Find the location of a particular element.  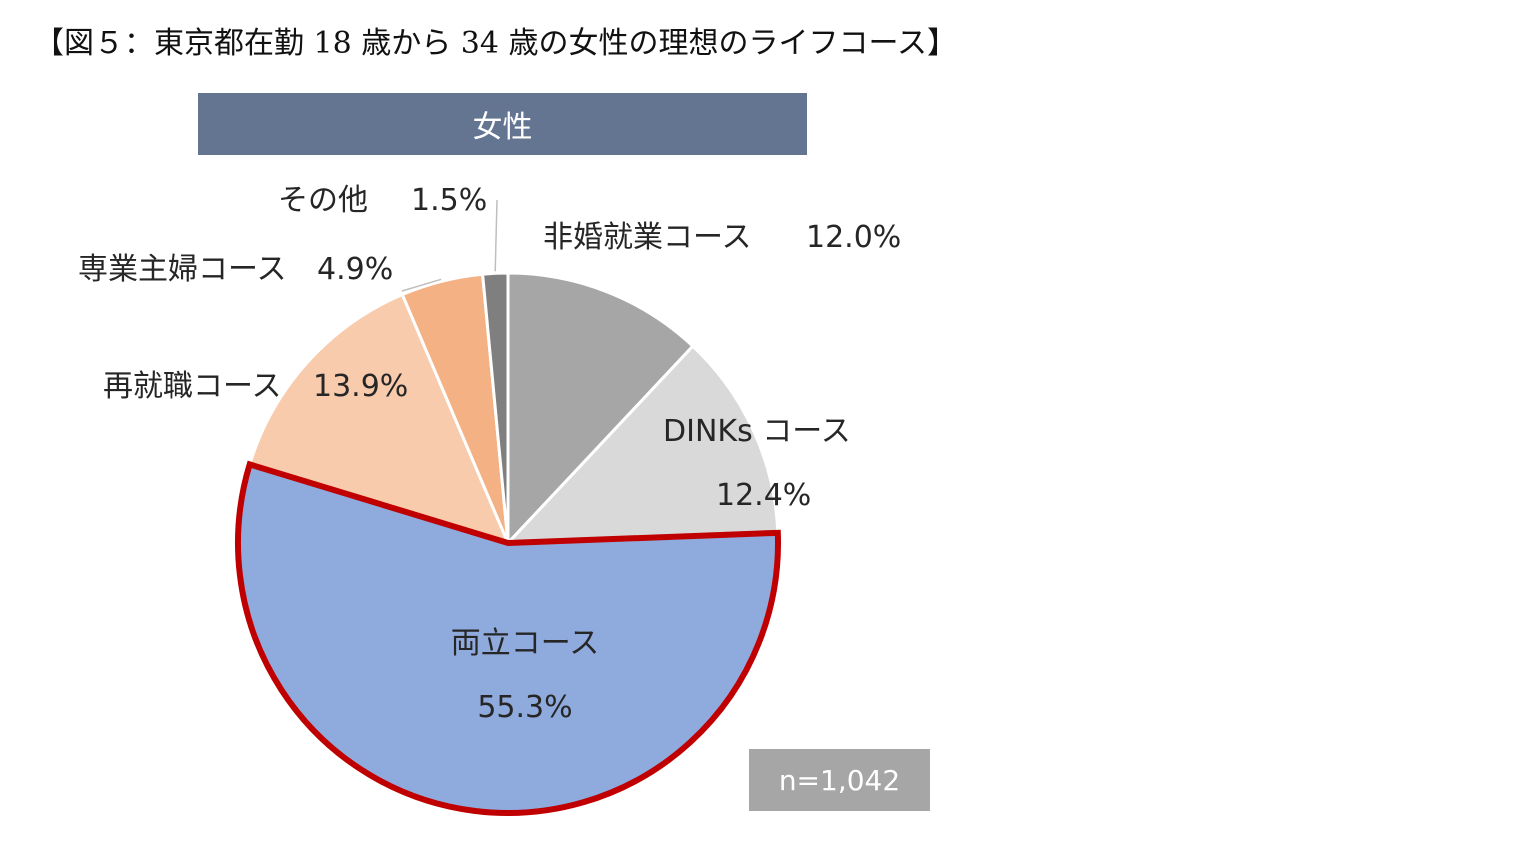

slice-name-label: その他 is located at coordinates (323, 200).